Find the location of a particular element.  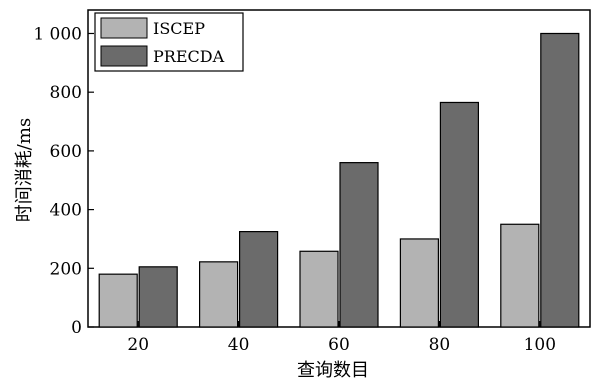

x-tick-label: 80 is located at coordinates (440, 345).